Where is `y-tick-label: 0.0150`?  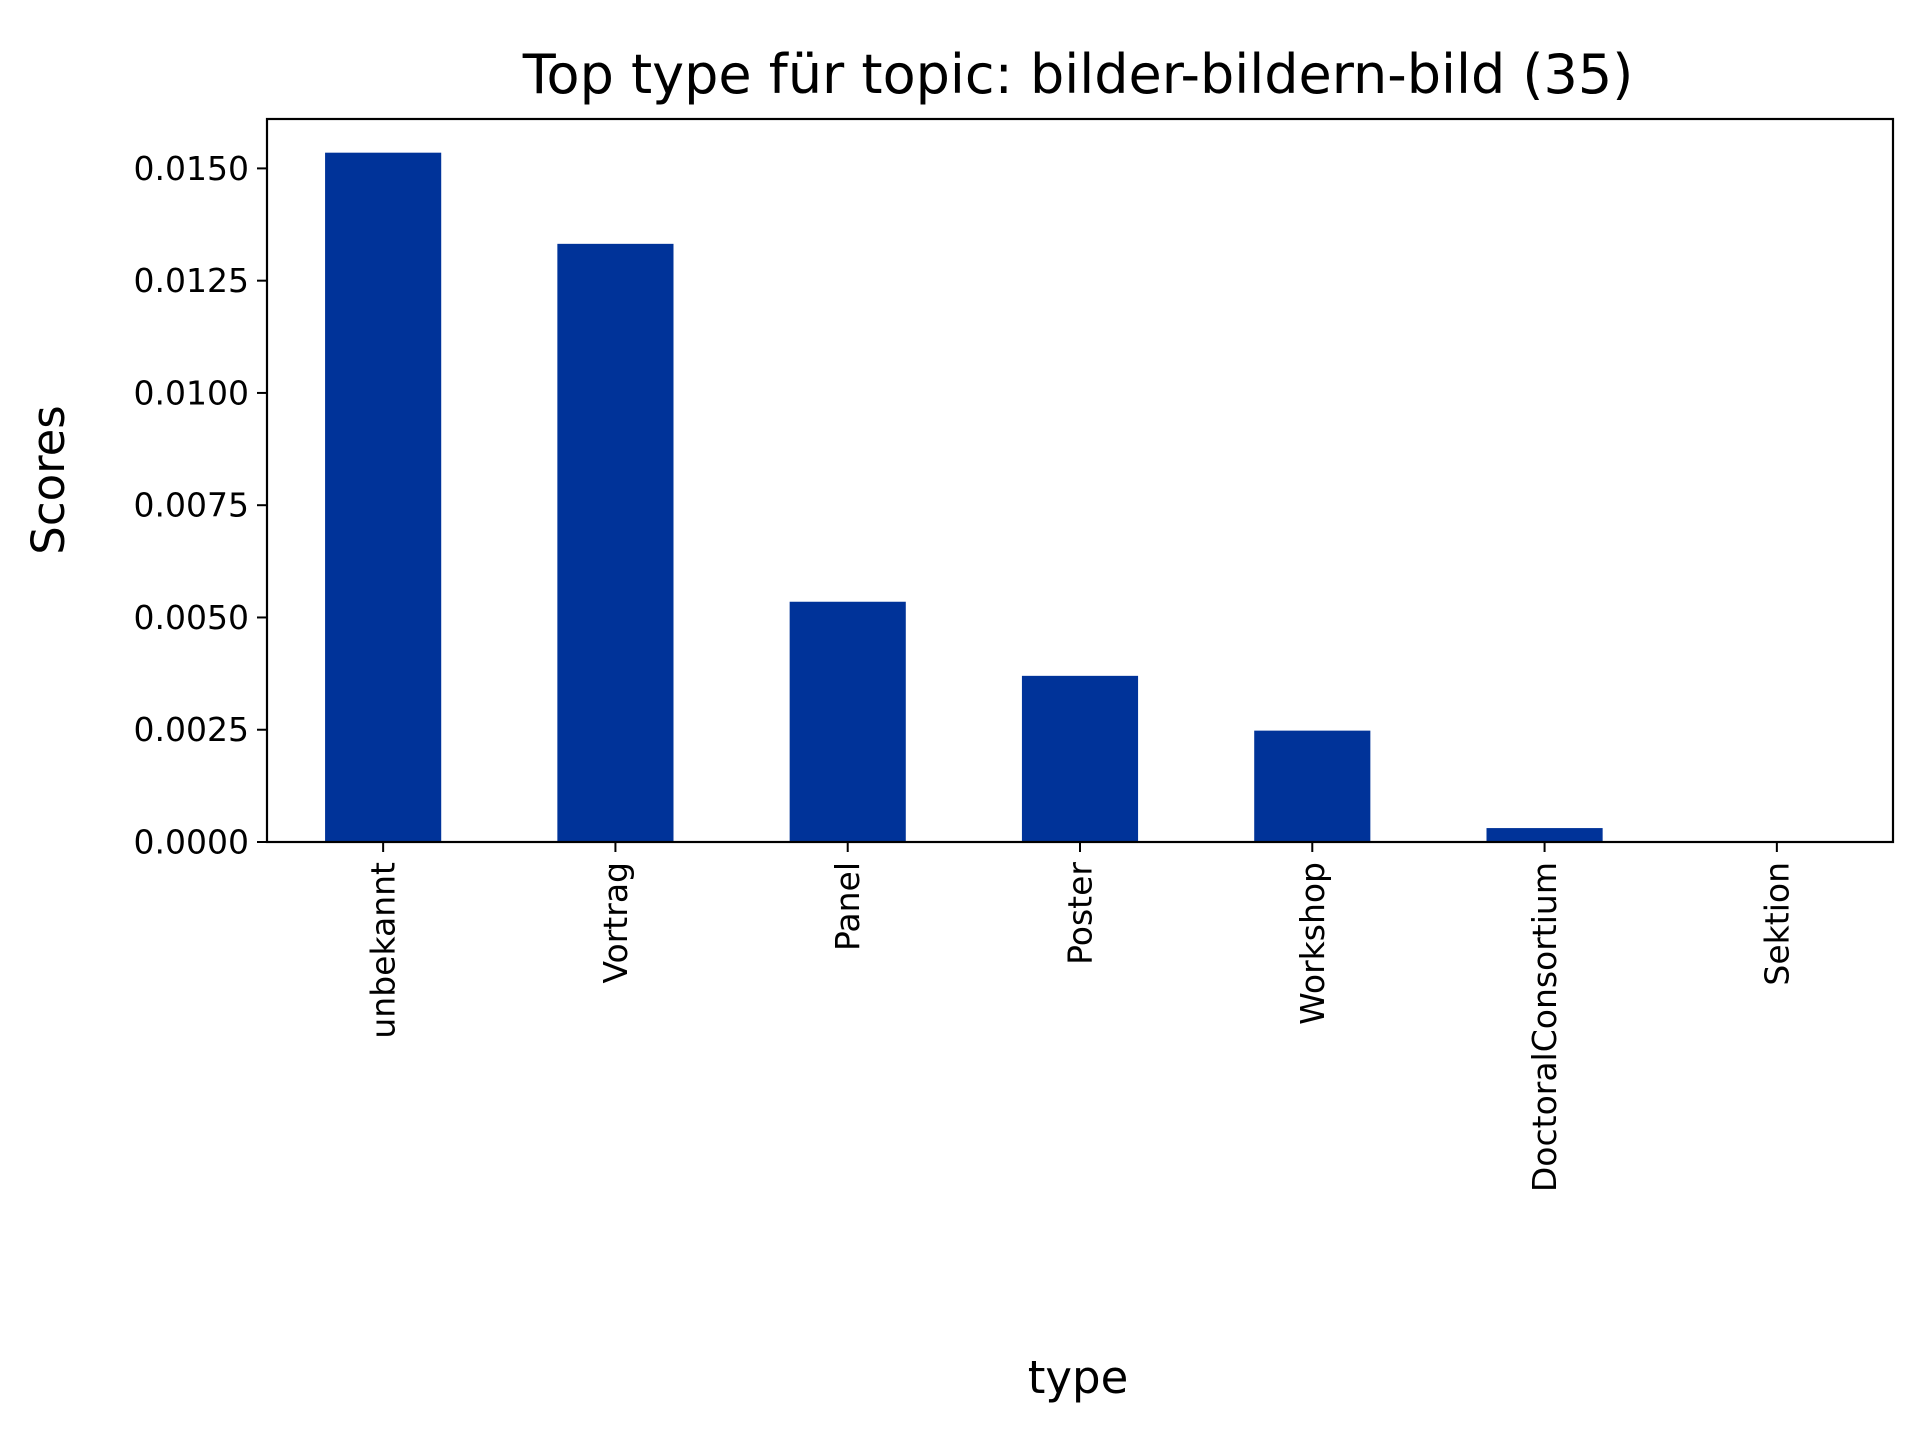
y-tick-label: 0.0150 is located at coordinates (191, 168).